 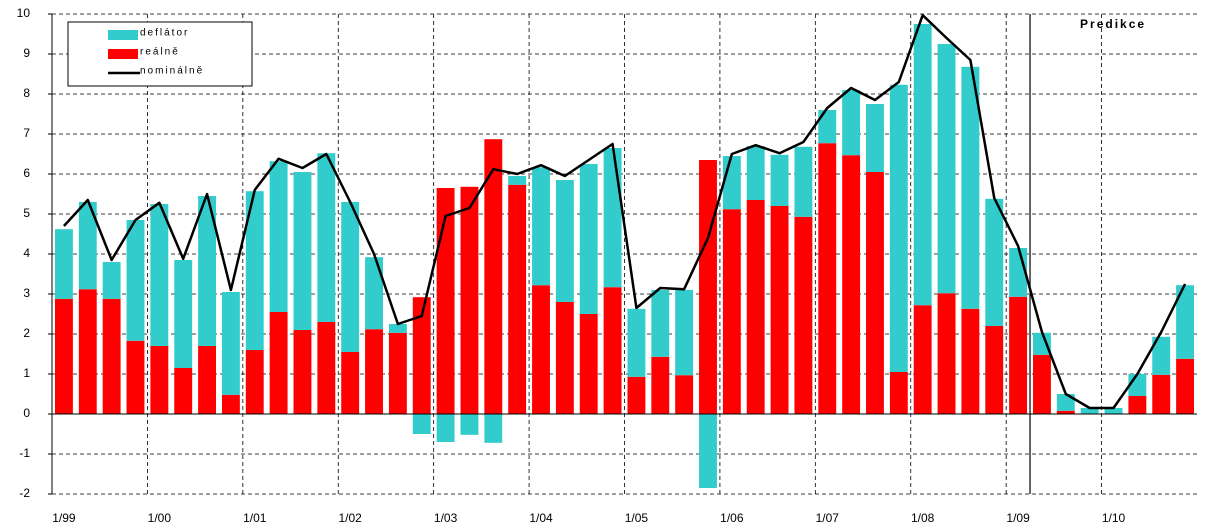 I want to click on legend-label: deflátor, so click(x=164, y=33).